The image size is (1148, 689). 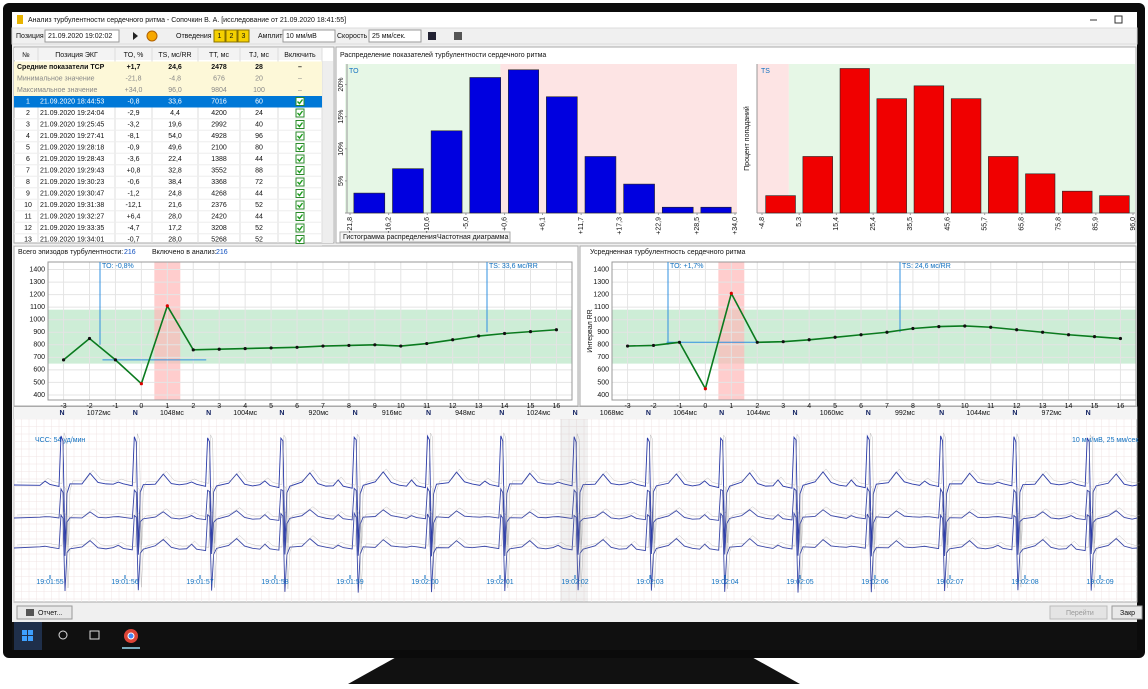 I want to click on average-line, so click(x=874, y=341).